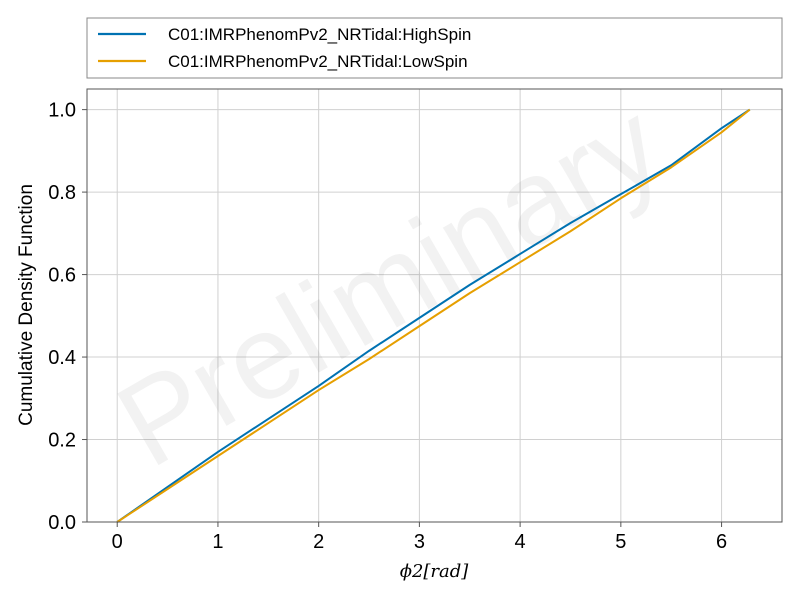 This screenshot has height=600, width=800. What do you see at coordinates (435, 571) in the screenshot?
I see `x-axis-label: ϕ2[rad]` at bounding box center [435, 571].